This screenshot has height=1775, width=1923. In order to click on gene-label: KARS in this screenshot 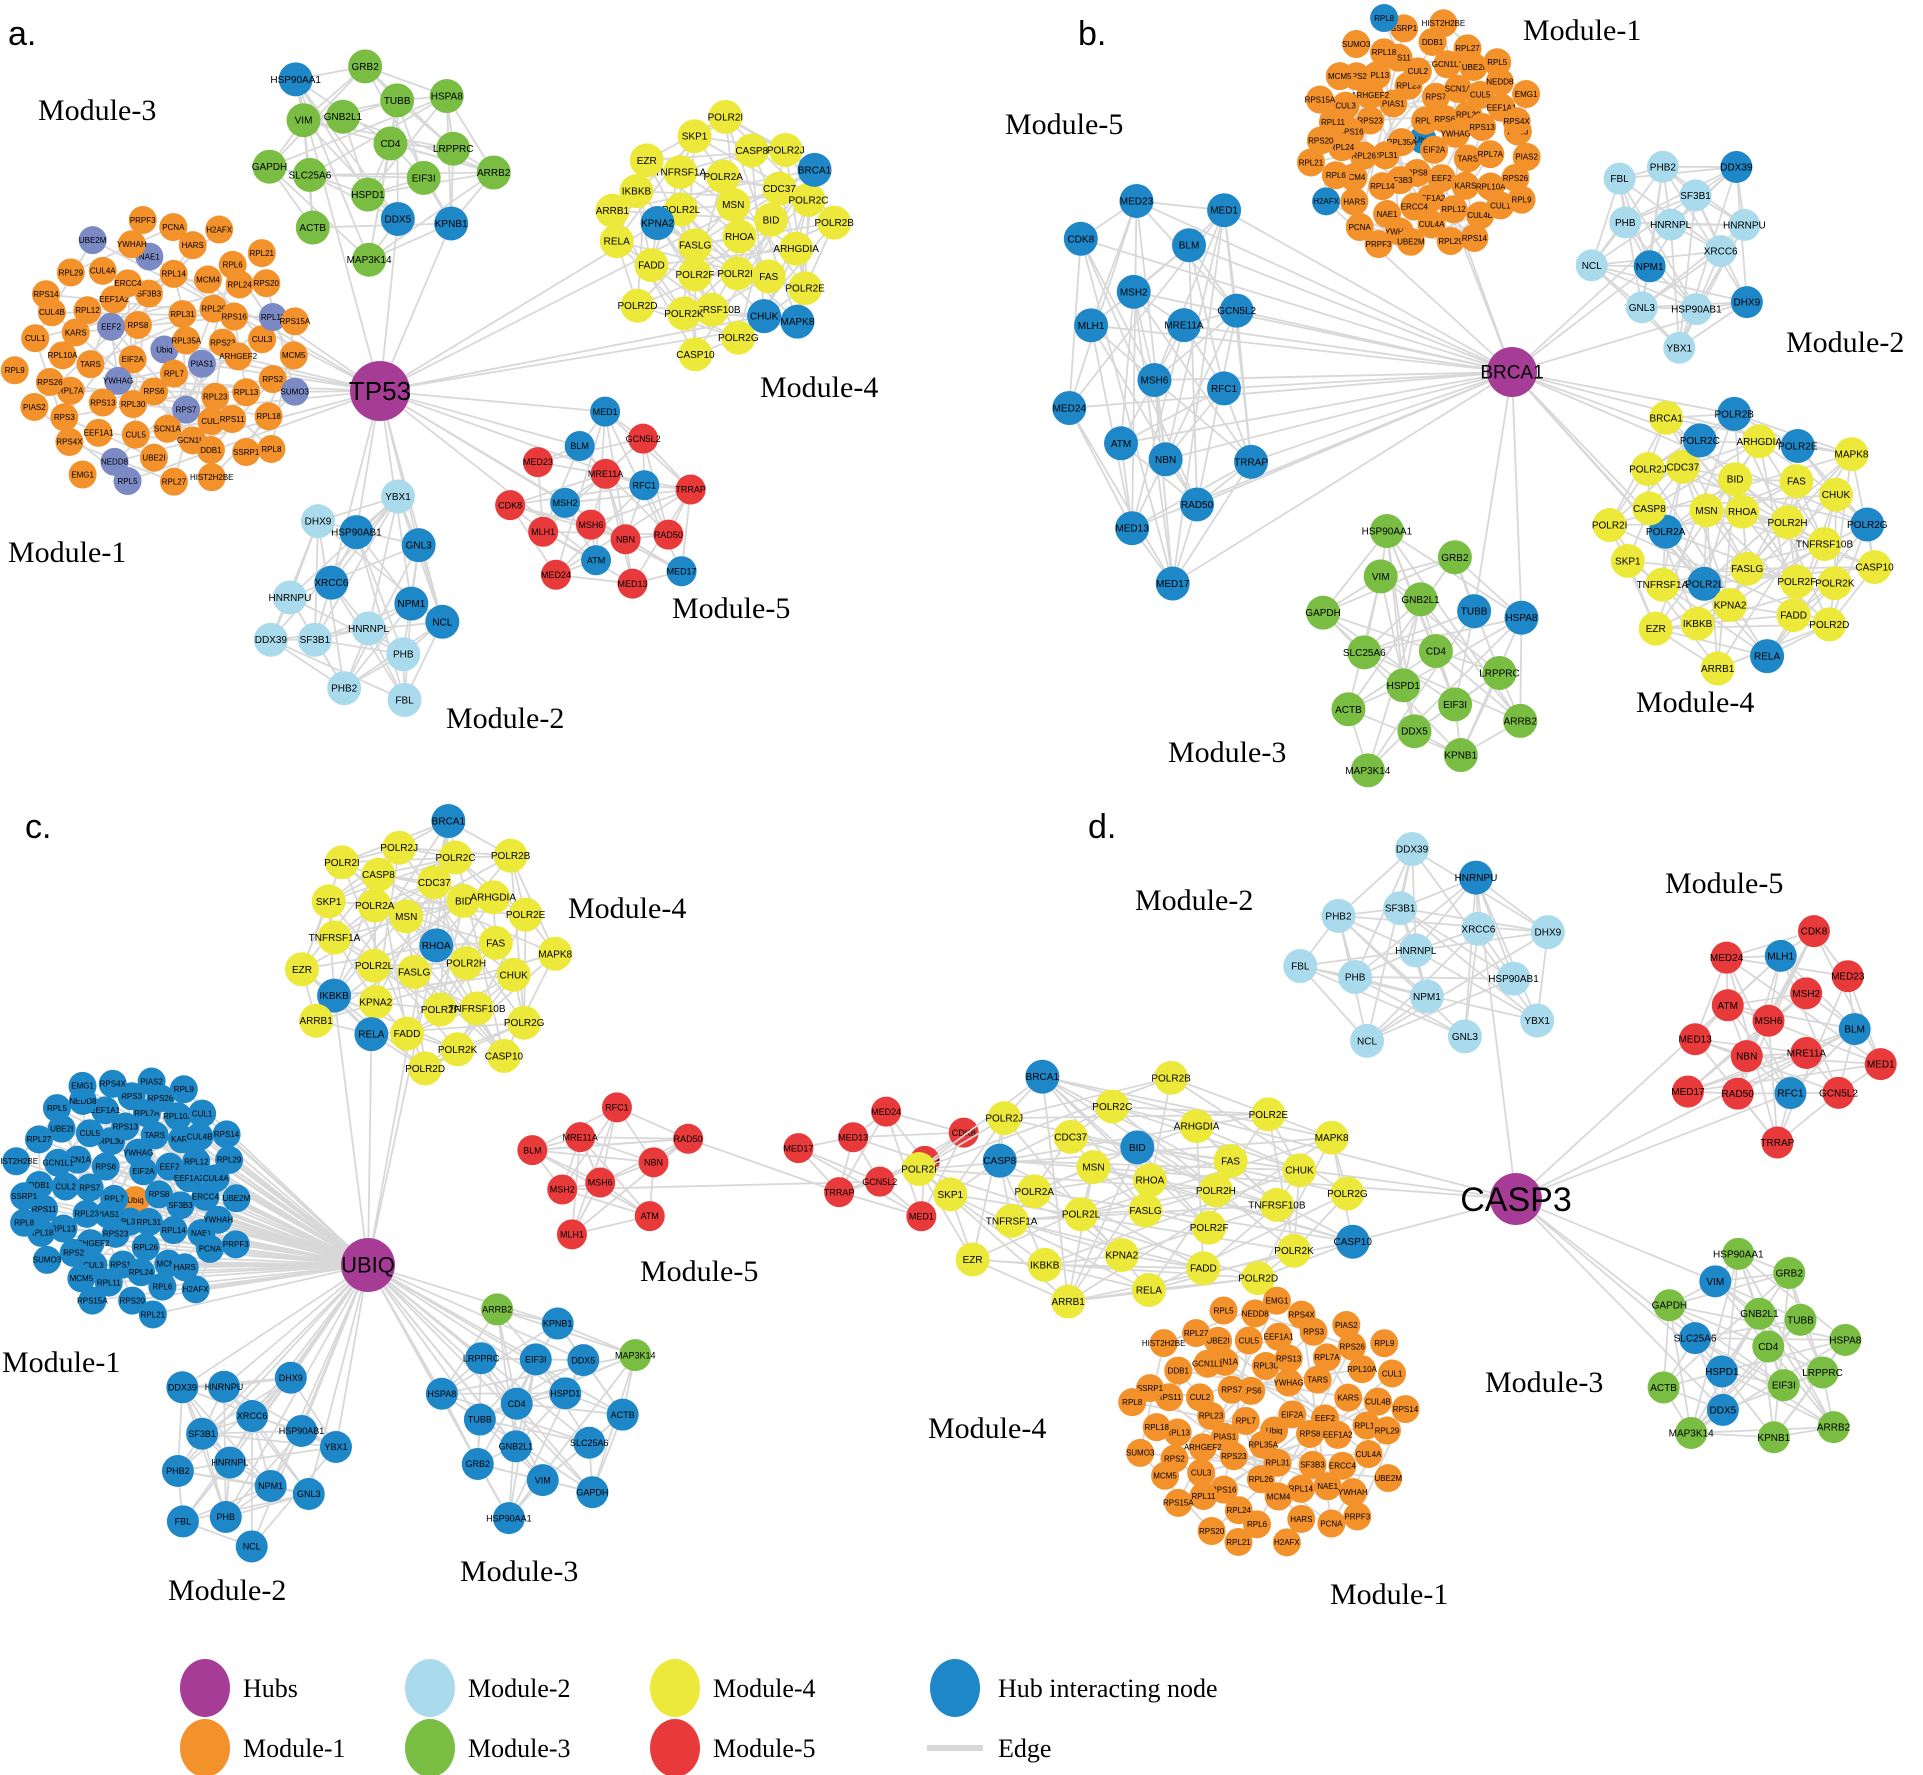, I will do `click(1348, 1397)`.